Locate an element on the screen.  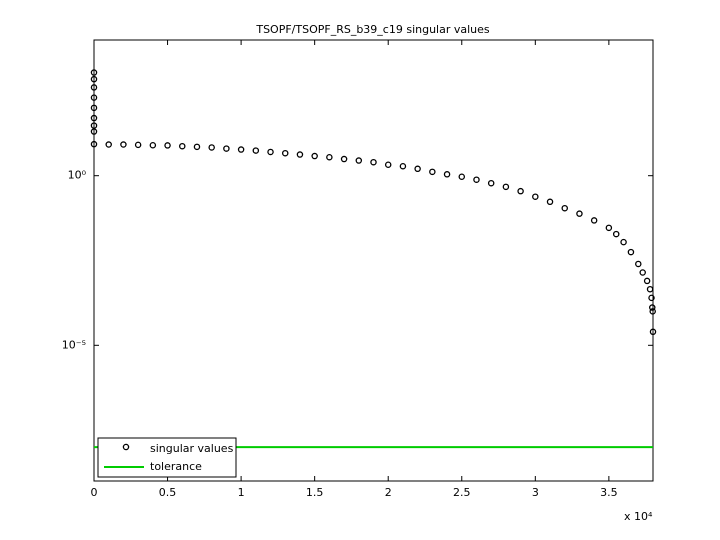
x-tick-label: 1.5 is located at coordinates (315, 492).